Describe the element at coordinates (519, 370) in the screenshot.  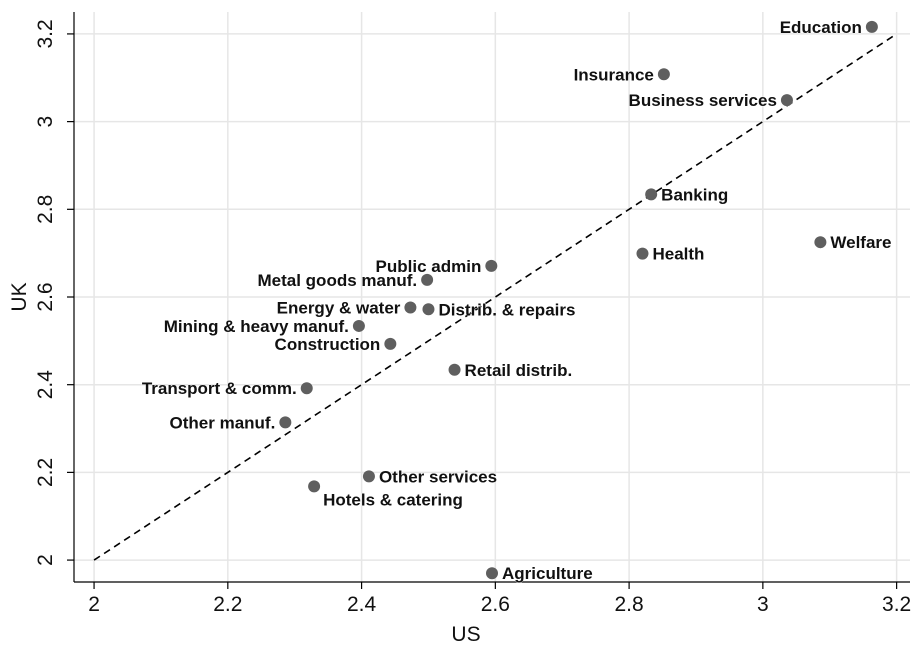
I see `point-label: Retail distrib.` at that location.